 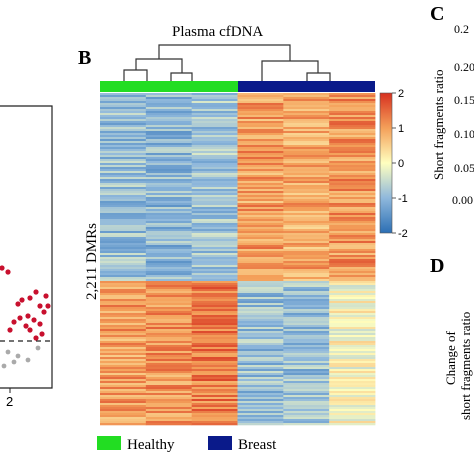 I want to click on dendrogram-branch, so click(x=290, y=70).